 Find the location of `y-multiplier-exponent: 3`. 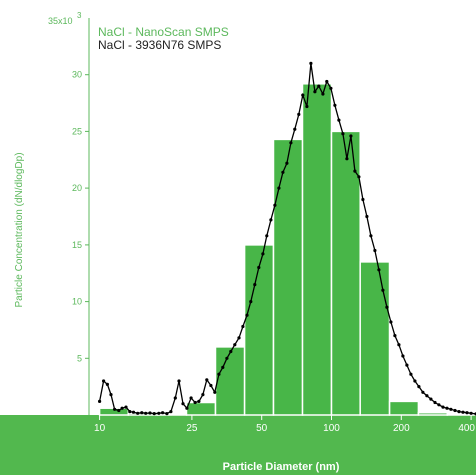

y-multiplier-exponent: 3 is located at coordinates (79, 15).